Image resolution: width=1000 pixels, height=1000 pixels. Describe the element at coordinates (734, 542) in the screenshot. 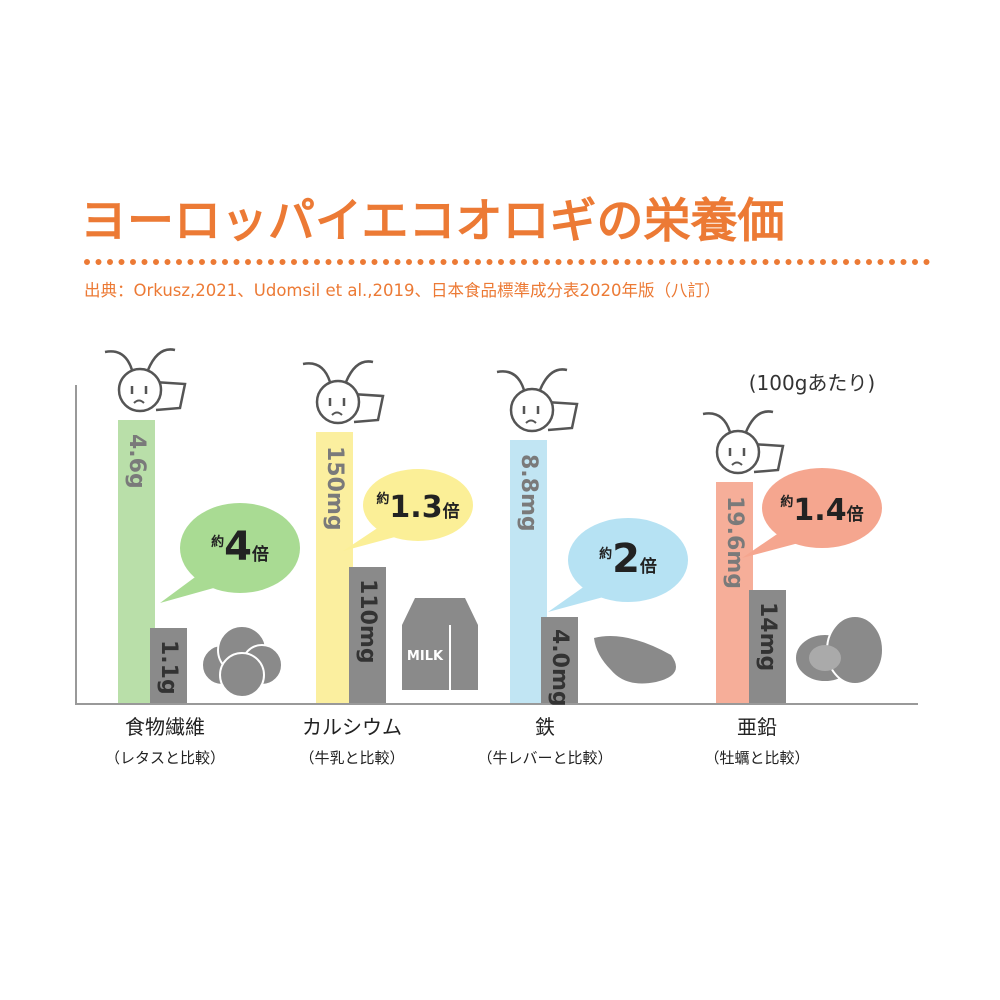

I see `cricket-value: 19.6mg` at that location.